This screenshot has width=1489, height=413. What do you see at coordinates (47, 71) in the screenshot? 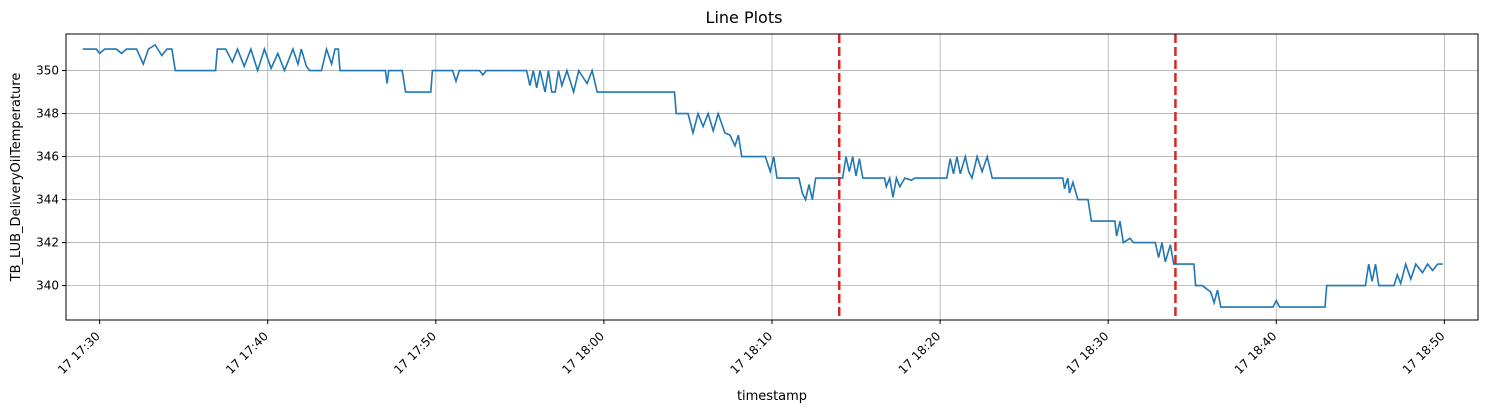
I see `y-tick-label: 350` at bounding box center [47, 71].